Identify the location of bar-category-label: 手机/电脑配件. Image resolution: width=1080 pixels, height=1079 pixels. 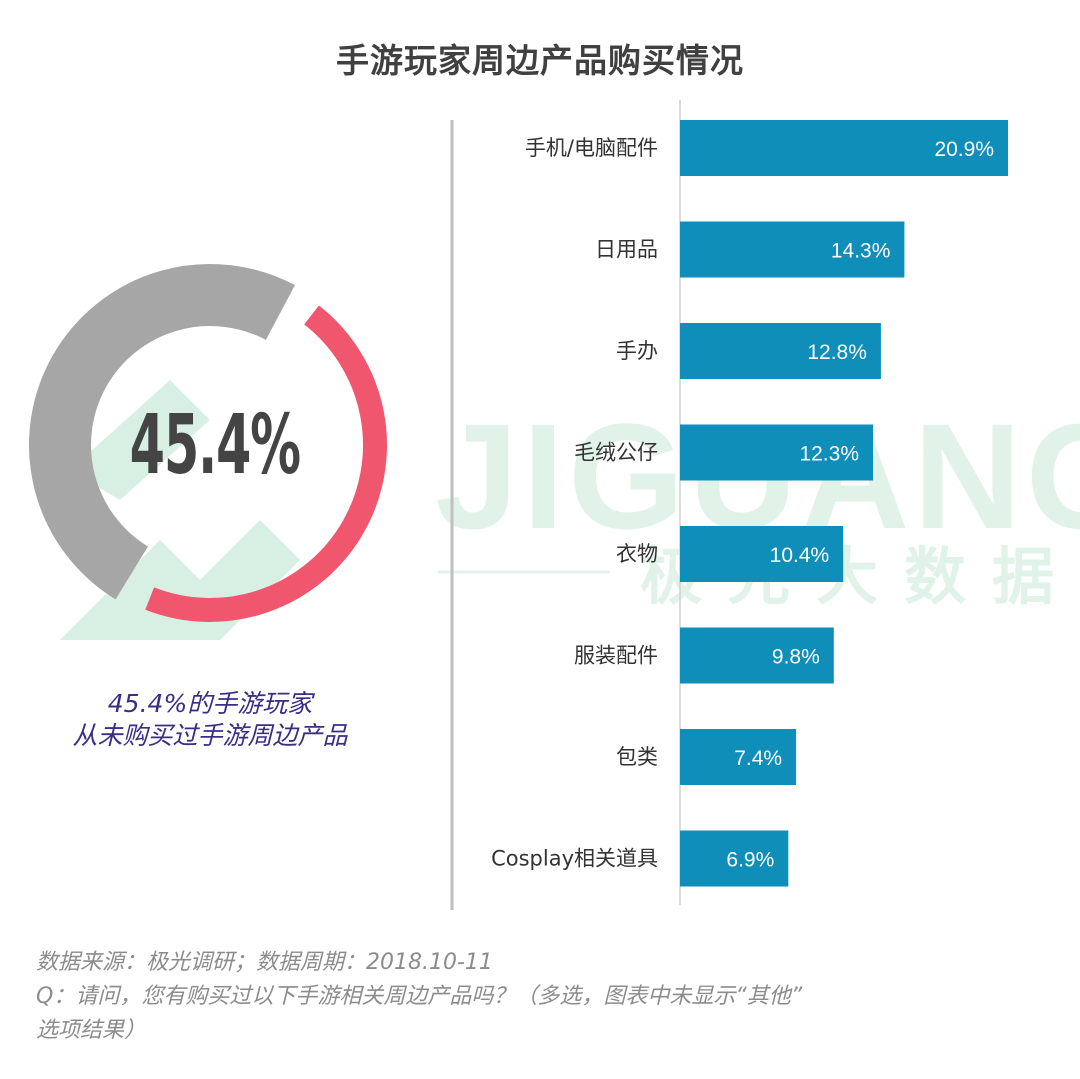
(591, 148).